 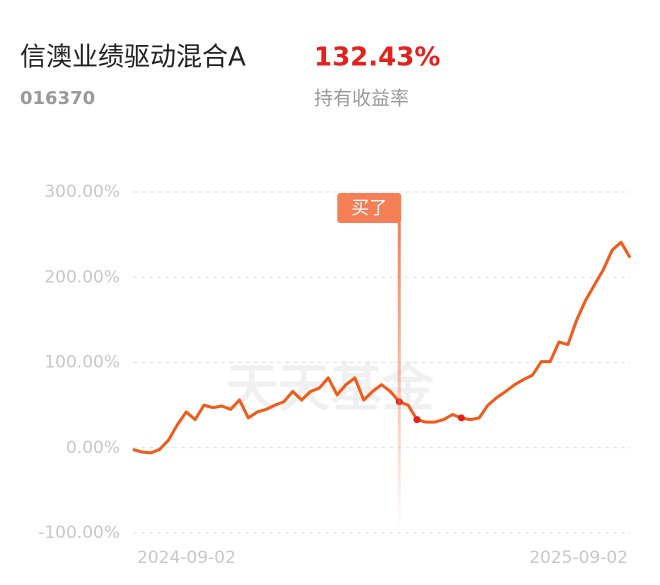 I want to click on x-tick-label: 2025-09-02, so click(x=578, y=558).